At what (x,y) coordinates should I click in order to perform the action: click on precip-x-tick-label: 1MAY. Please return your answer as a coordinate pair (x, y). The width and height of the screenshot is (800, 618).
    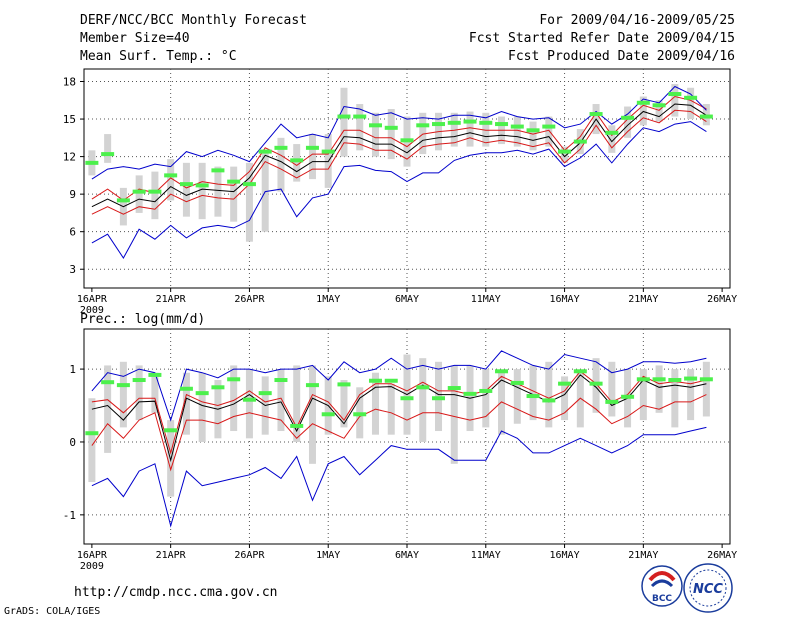
    Looking at the image, I should click on (328, 555).